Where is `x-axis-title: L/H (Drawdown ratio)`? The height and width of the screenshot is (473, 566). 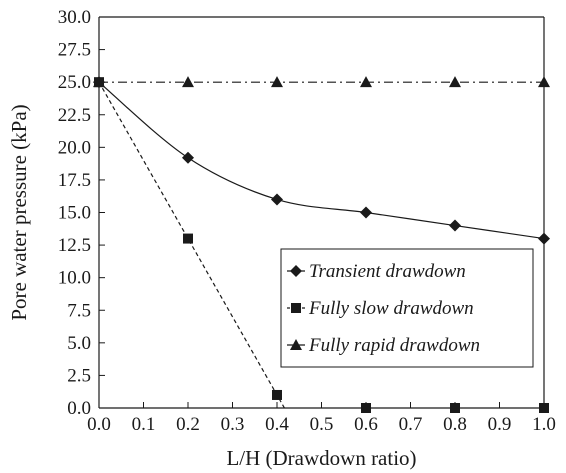
x-axis-title: L/H (Drawdown ratio) is located at coordinates (321, 458).